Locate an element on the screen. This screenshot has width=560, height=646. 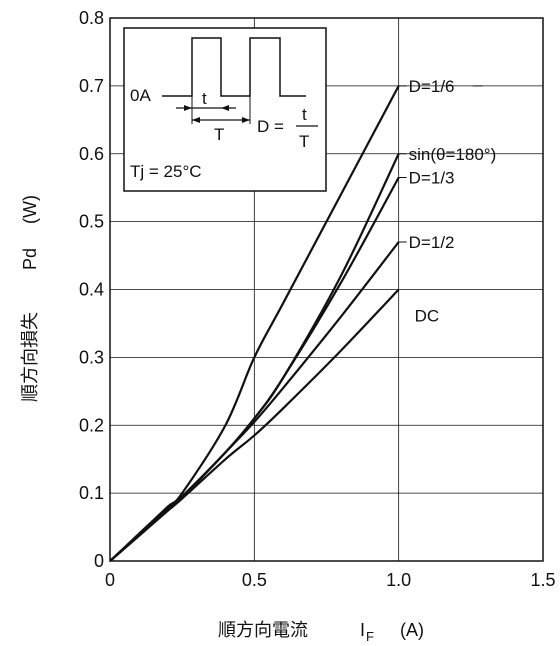
y-tick-label: 0.5 is located at coordinates (91, 222).